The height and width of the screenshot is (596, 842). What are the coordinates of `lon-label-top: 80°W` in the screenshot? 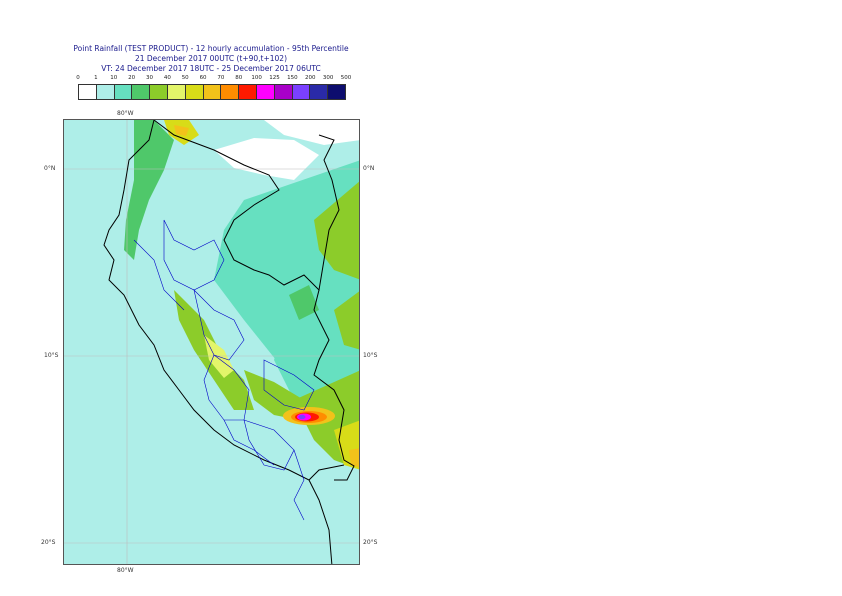 It's located at (125, 113).